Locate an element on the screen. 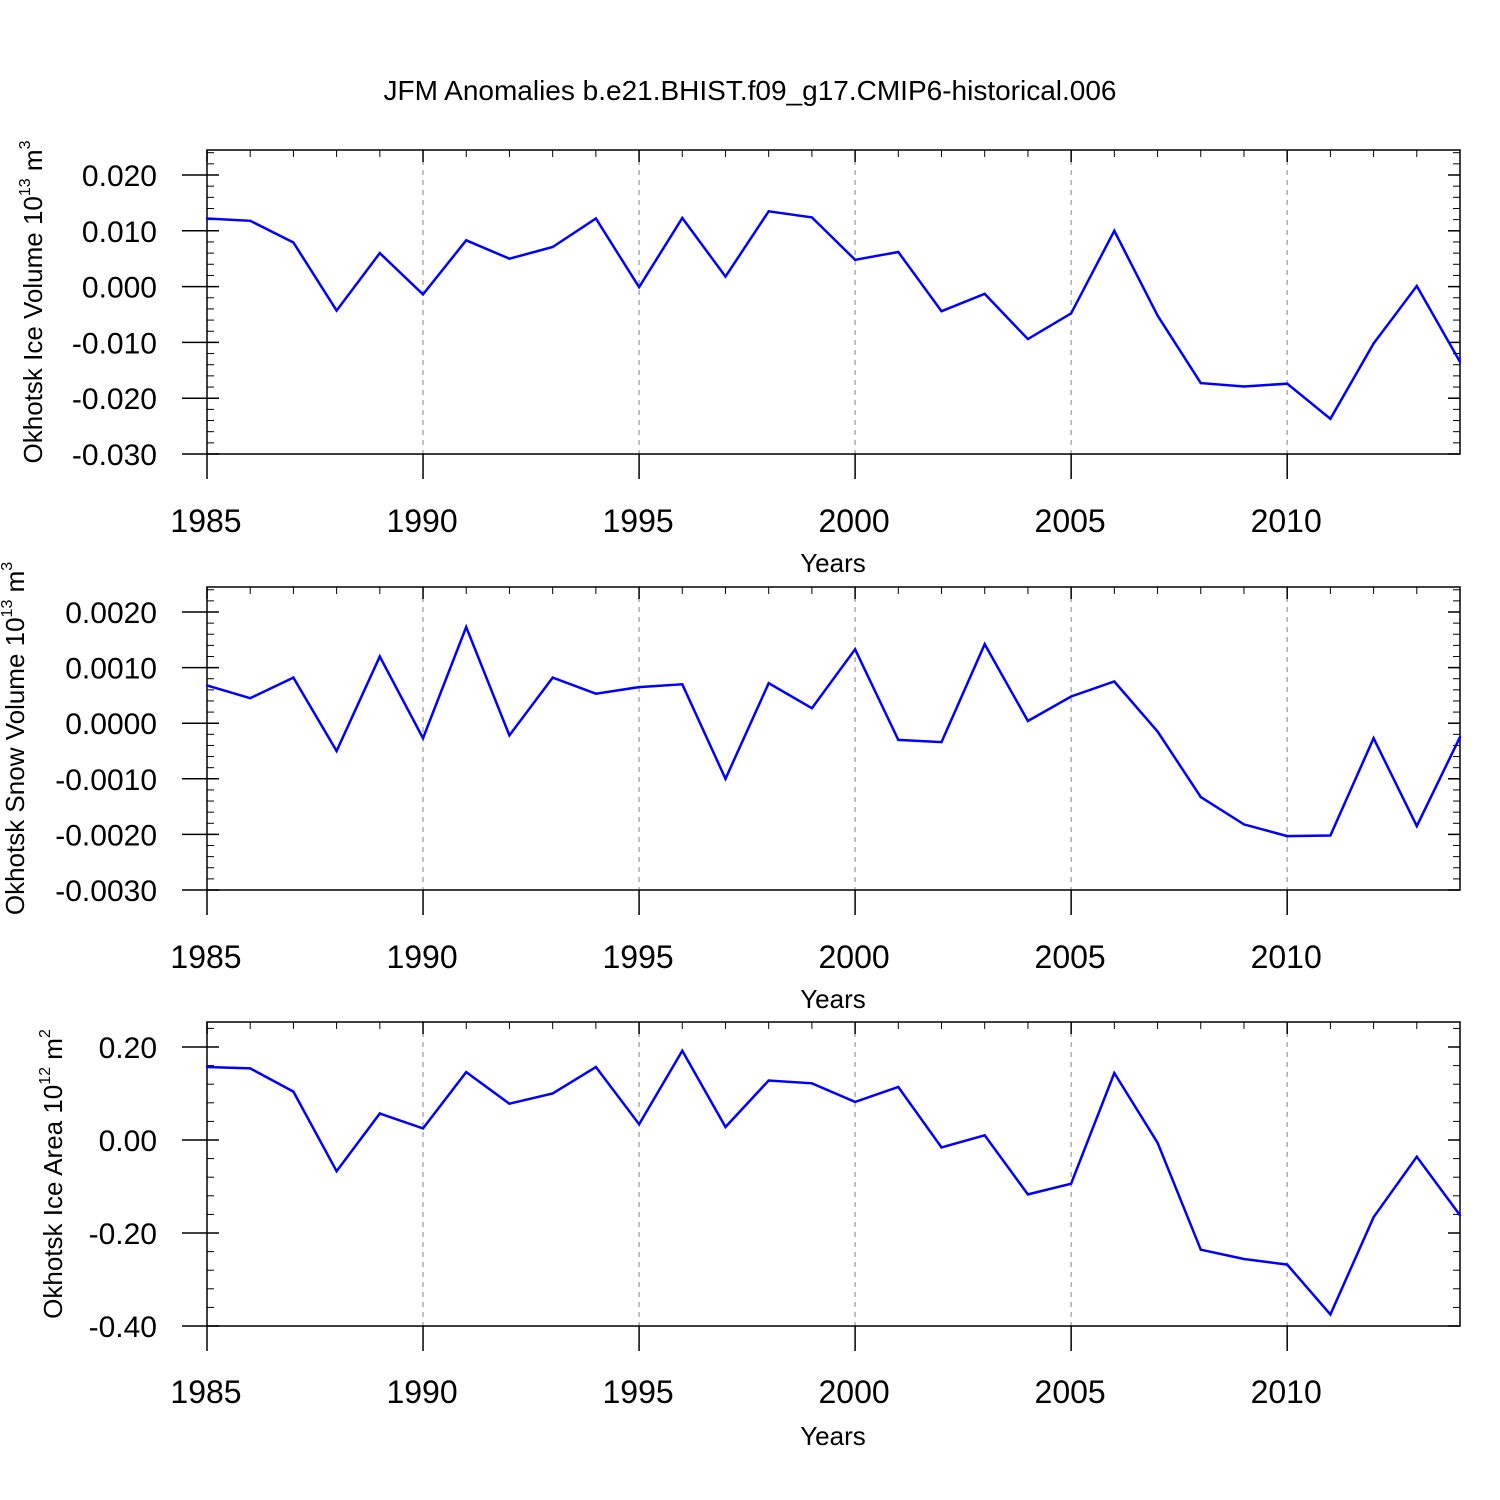 Image resolution: width=1500 pixels, height=1500 pixels. y-tick-label: -0.010 is located at coordinates (114, 343).